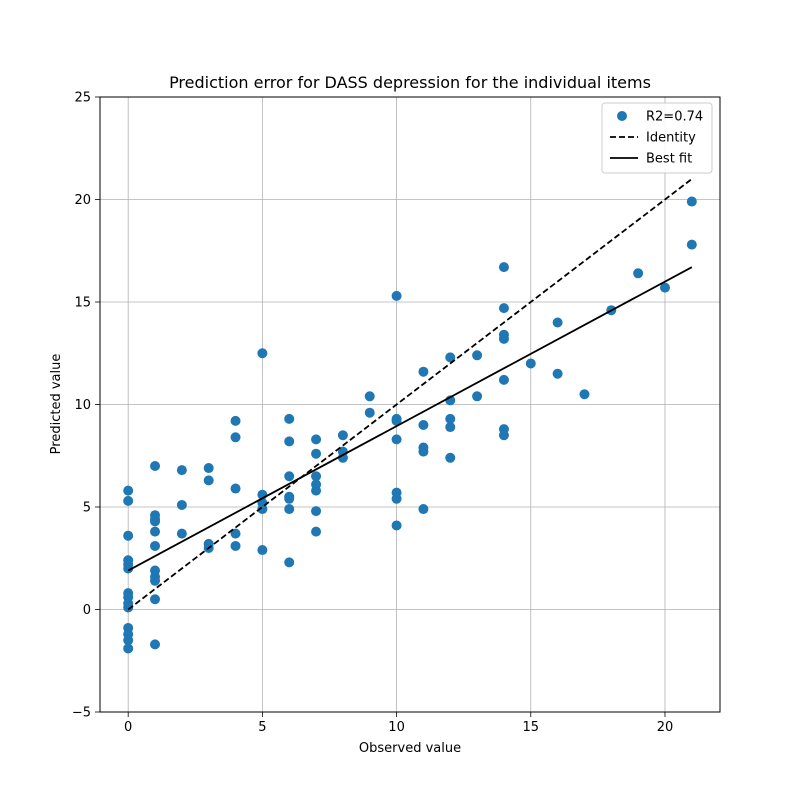 The width and height of the screenshot is (800, 800). I want to click on y-tick-label: 20, so click(82, 200).